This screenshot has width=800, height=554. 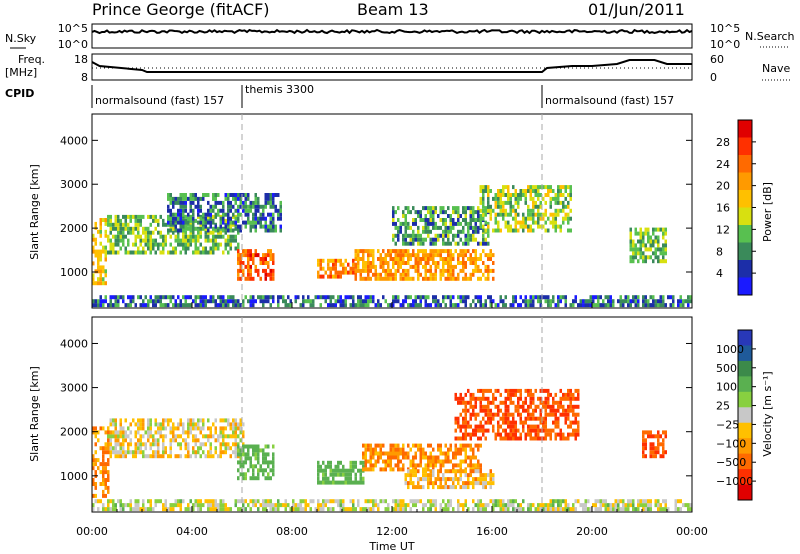 What do you see at coordinates (159, 100) in the screenshot?
I see `cpid-entry: normalsound (fast) 157` at bounding box center [159, 100].